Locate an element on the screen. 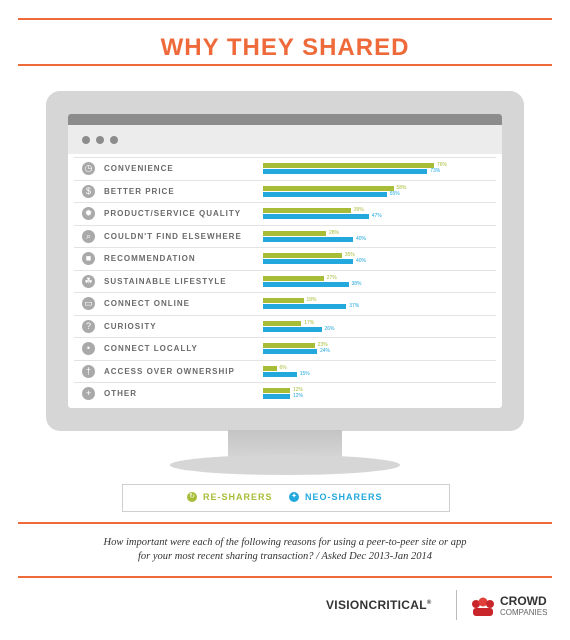  monitor-icon: ▭ is located at coordinates (88, 303).